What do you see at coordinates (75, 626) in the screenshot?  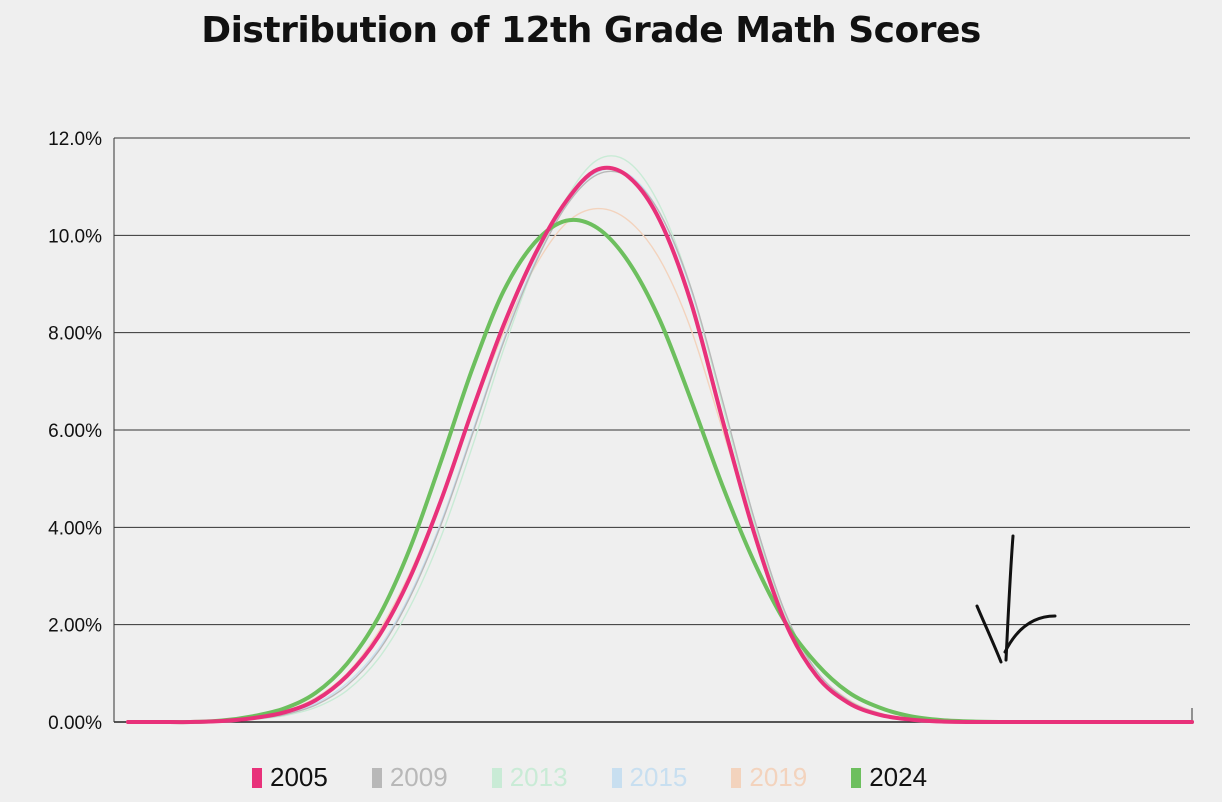 I see `y-tick-label: 2.00%` at bounding box center [75, 626].